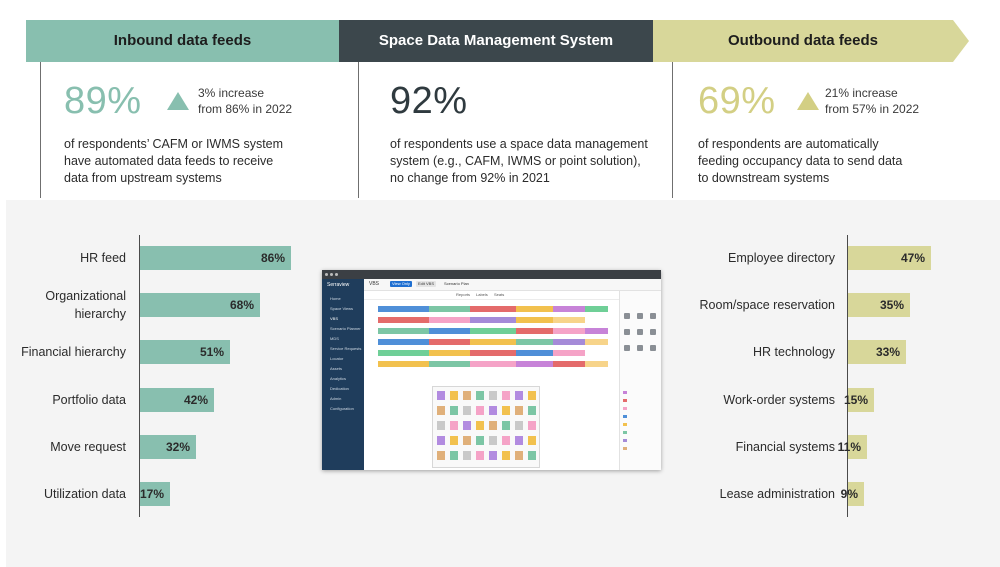 This screenshot has width=1000, height=567. Describe the element at coordinates (852, 446) in the screenshot. I see `outbound-bar: 11%` at that location.